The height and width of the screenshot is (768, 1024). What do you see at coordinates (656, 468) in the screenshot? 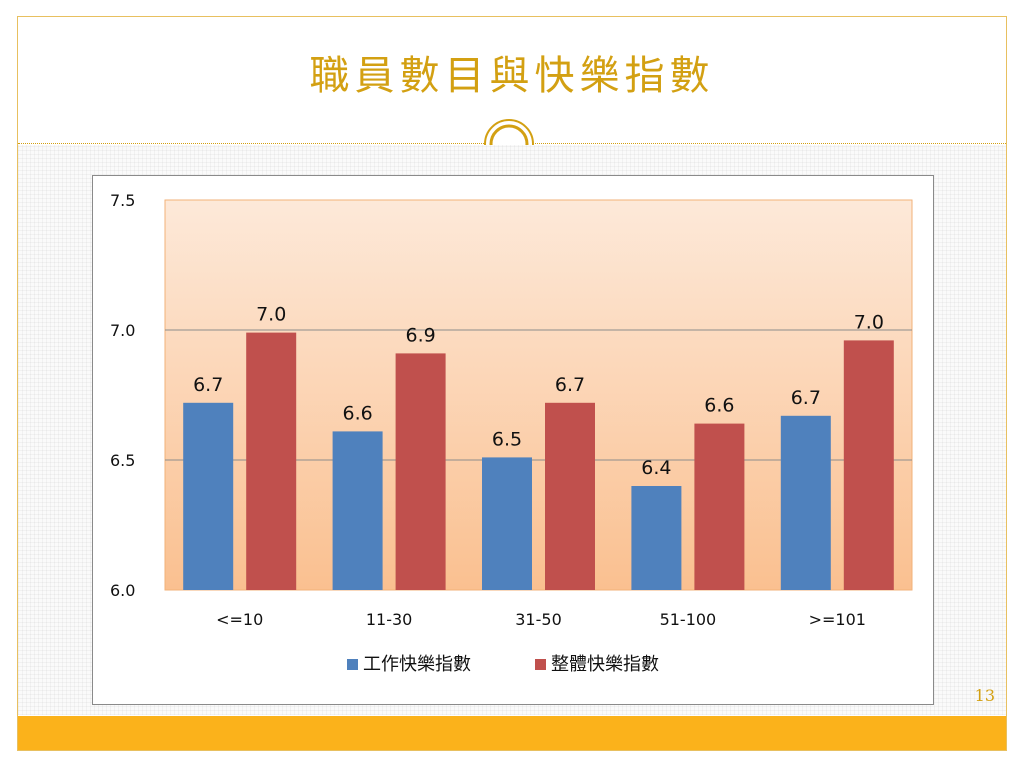
I see `data-label: 6.4` at bounding box center [656, 468].